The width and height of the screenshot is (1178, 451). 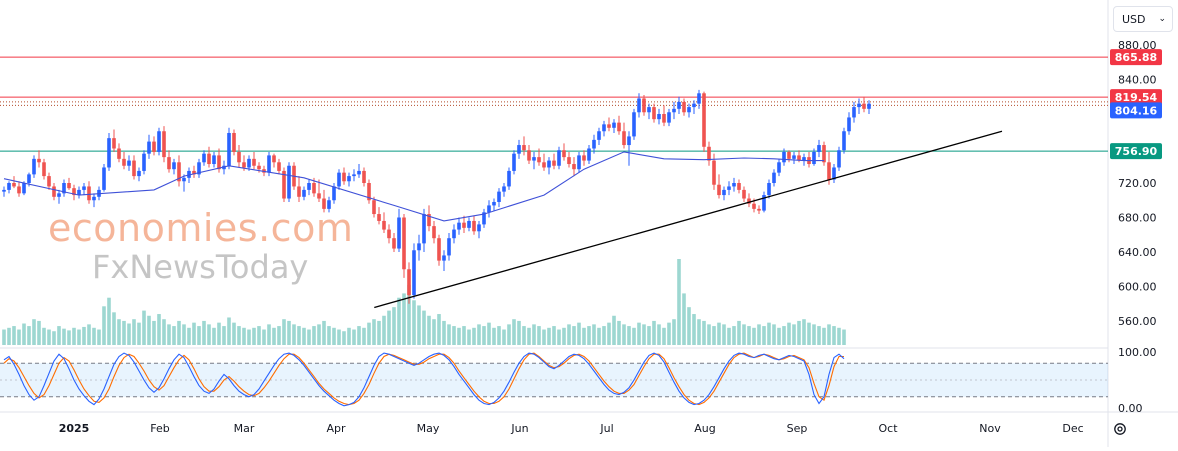 I want to click on time-tick-label: May, so click(x=428, y=428).